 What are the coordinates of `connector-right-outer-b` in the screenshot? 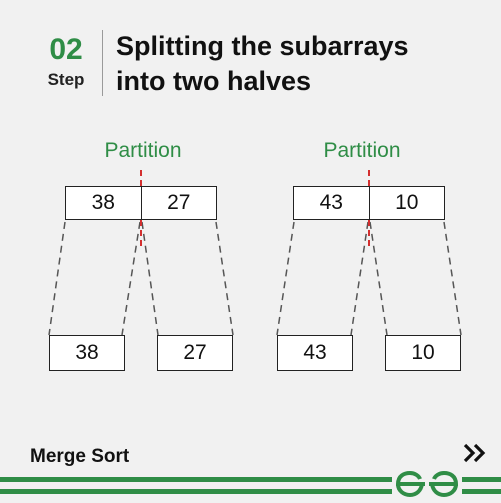 It's located at (452, 278).